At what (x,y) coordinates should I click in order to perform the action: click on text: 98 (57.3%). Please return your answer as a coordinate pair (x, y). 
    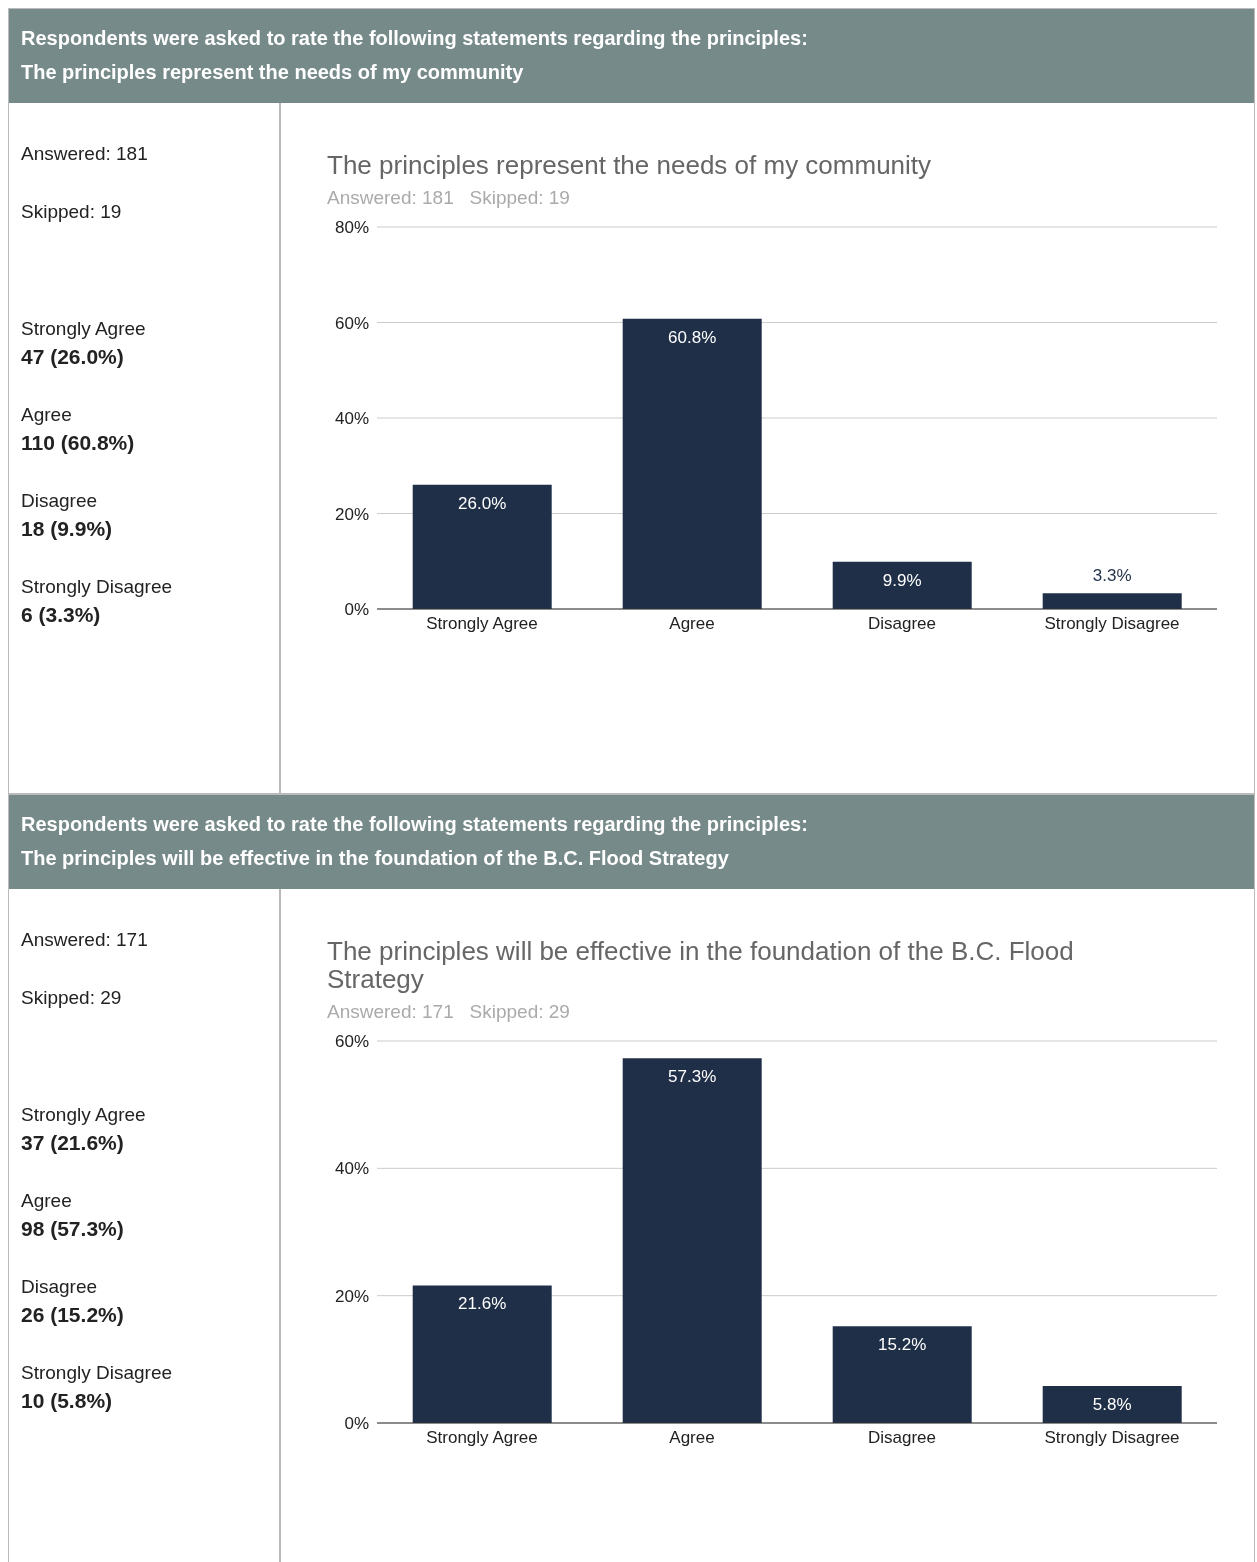
    Looking at the image, I should click on (73, 1229).